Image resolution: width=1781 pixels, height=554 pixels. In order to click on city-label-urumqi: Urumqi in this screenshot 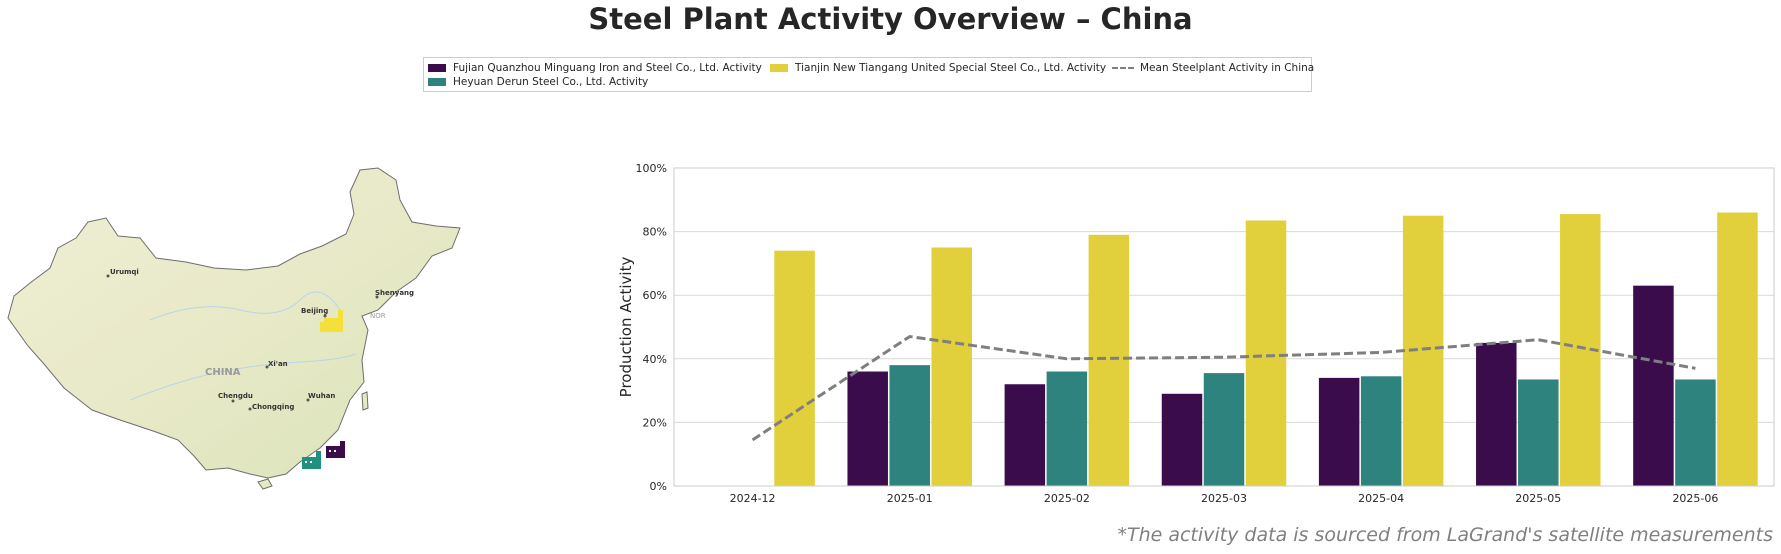, I will do `click(124, 272)`.